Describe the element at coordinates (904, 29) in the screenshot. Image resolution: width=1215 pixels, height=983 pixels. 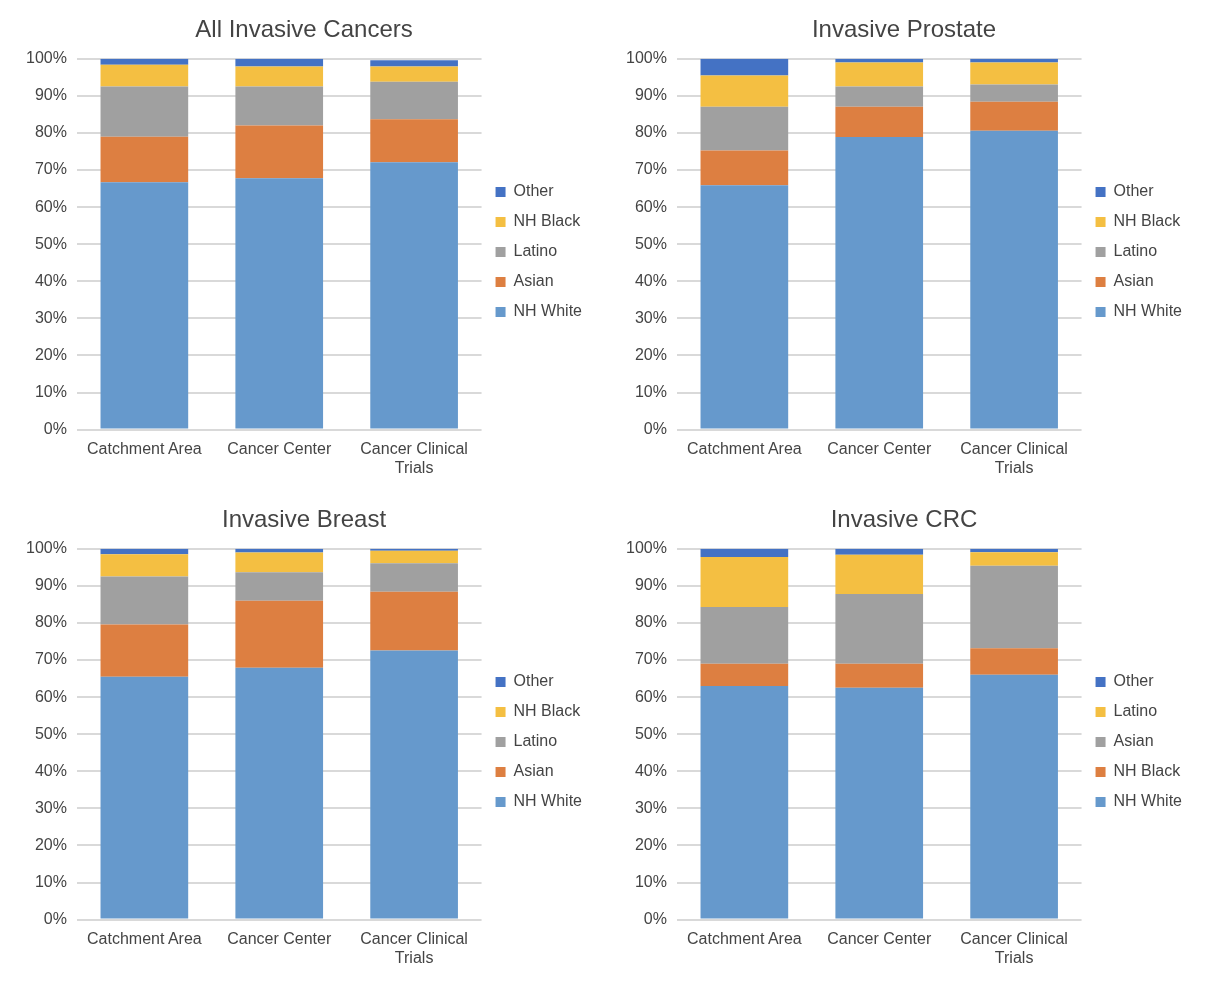
I see `chart-title: Invasive Prostate` at that location.